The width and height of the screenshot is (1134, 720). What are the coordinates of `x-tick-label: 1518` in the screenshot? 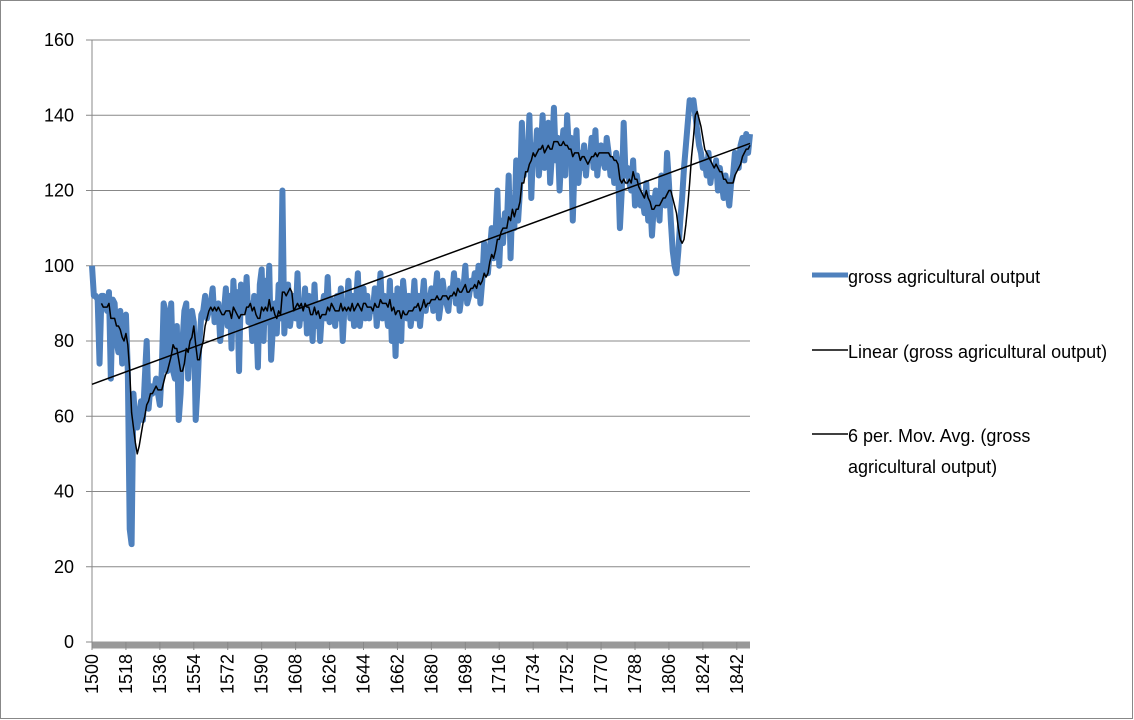 It's located at (126, 674).